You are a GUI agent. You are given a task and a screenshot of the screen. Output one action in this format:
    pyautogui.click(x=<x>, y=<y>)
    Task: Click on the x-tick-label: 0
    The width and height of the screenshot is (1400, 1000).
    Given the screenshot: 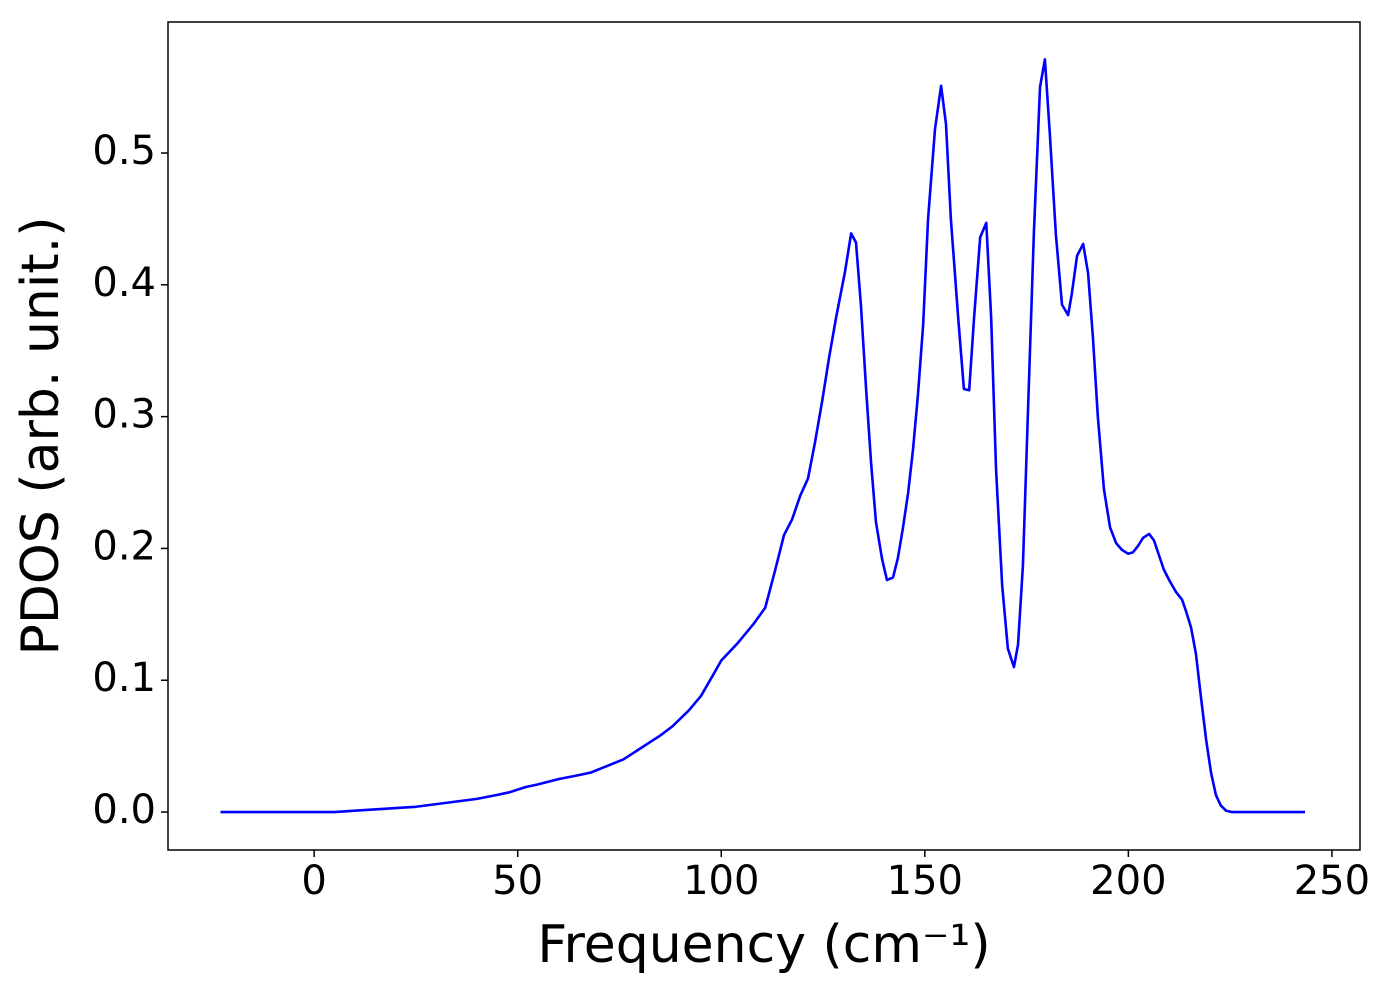 What is the action you would take?
    pyautogui.click(x=313, y=881)
    